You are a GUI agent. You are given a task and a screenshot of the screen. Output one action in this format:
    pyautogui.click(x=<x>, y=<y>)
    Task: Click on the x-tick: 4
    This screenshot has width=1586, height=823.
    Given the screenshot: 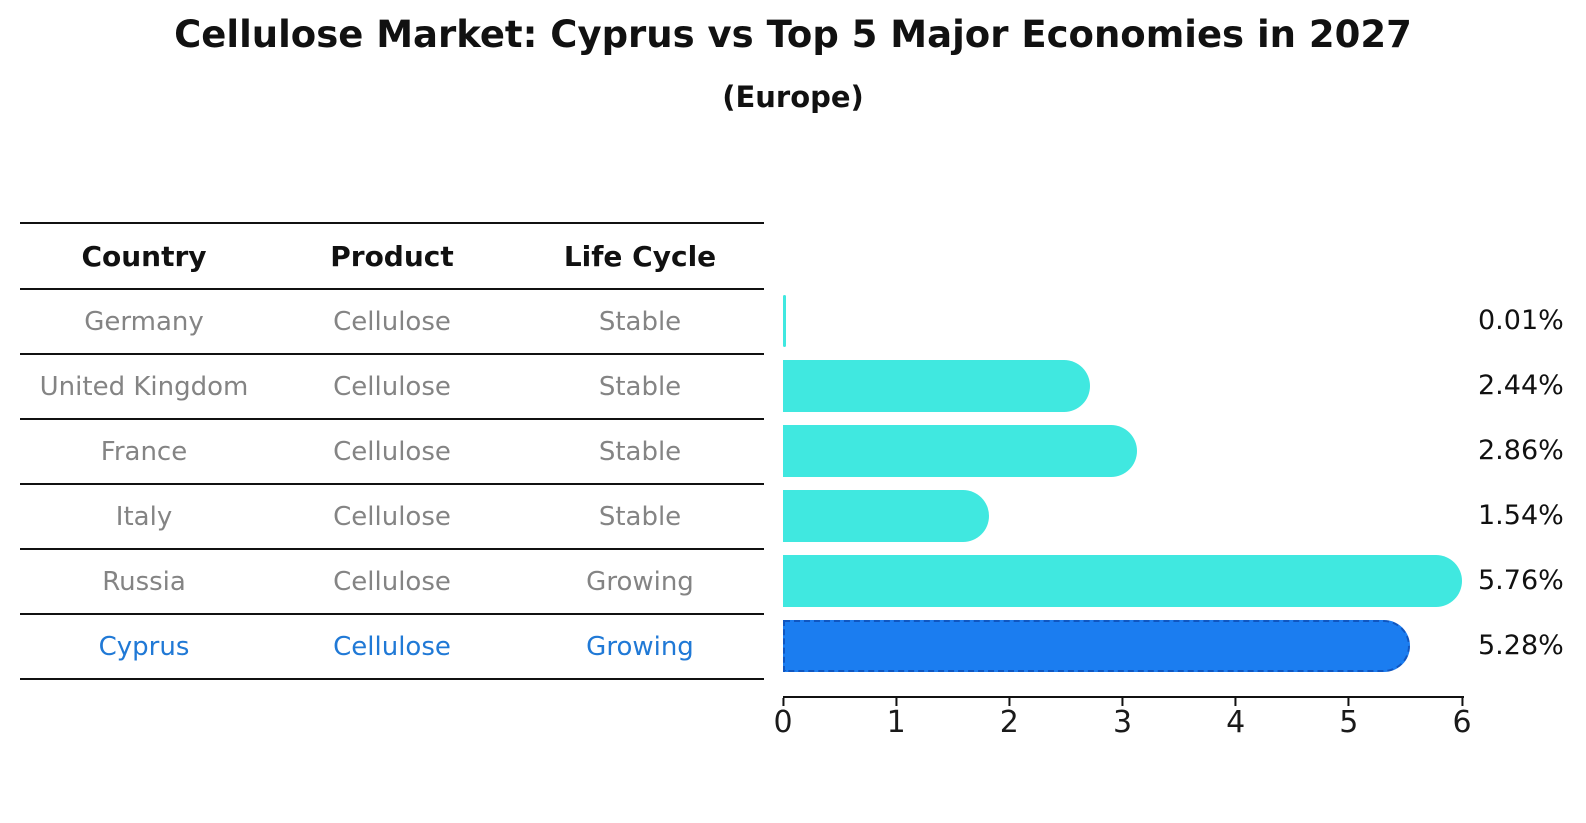 What is the action you would take?
    pyautogui.click(x=1235, y=718)
    